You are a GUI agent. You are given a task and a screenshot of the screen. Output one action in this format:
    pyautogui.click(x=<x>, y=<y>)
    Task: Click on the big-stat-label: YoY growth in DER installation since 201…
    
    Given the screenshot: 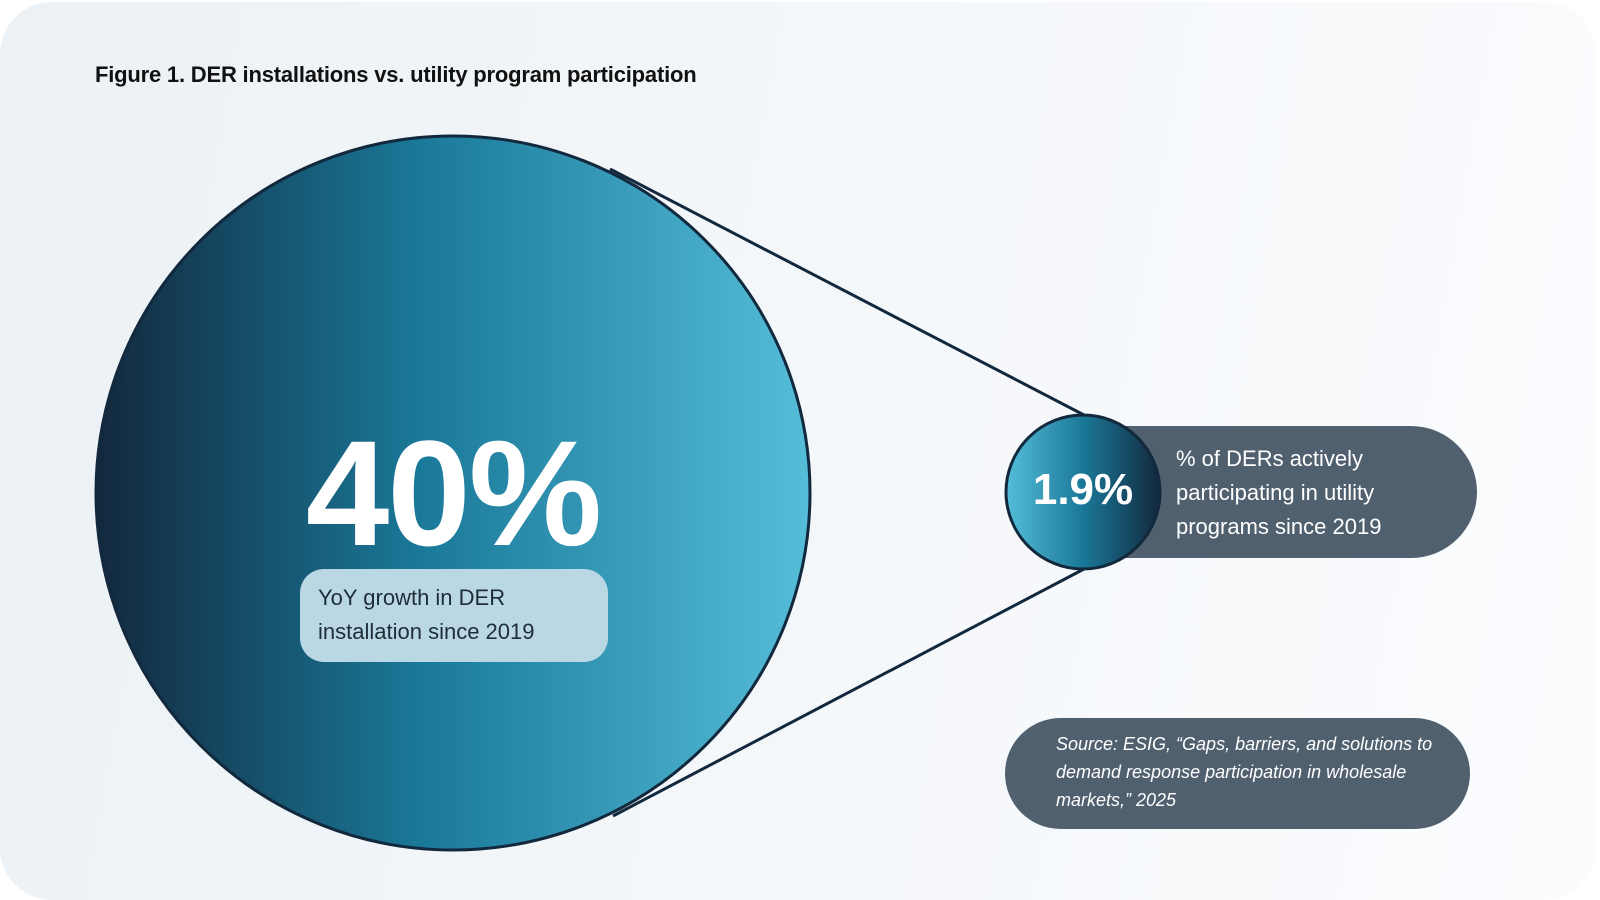 What is the action you would take?
    pyautogui.click(x=454, y=615)
    